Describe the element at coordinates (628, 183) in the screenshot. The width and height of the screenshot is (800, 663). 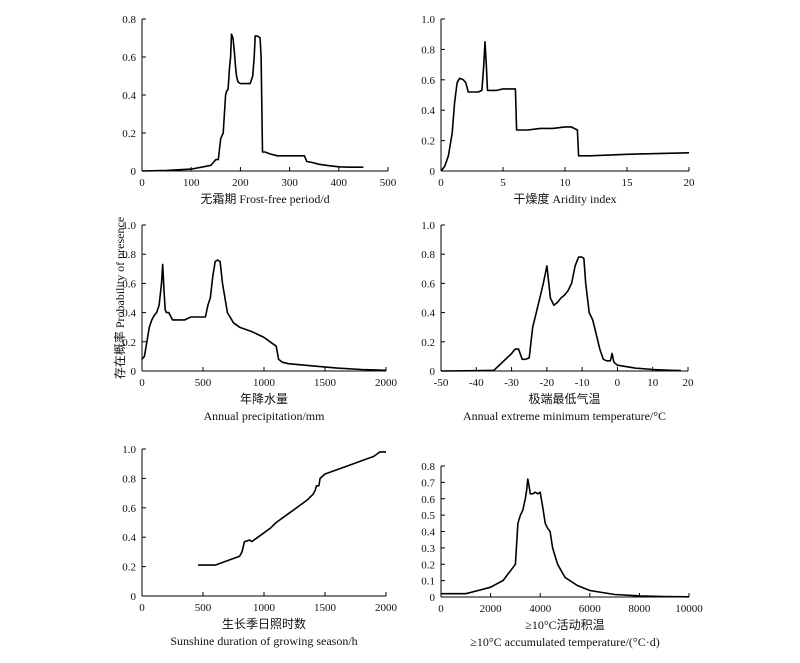
I see `x-tick-label: 15` at that location.